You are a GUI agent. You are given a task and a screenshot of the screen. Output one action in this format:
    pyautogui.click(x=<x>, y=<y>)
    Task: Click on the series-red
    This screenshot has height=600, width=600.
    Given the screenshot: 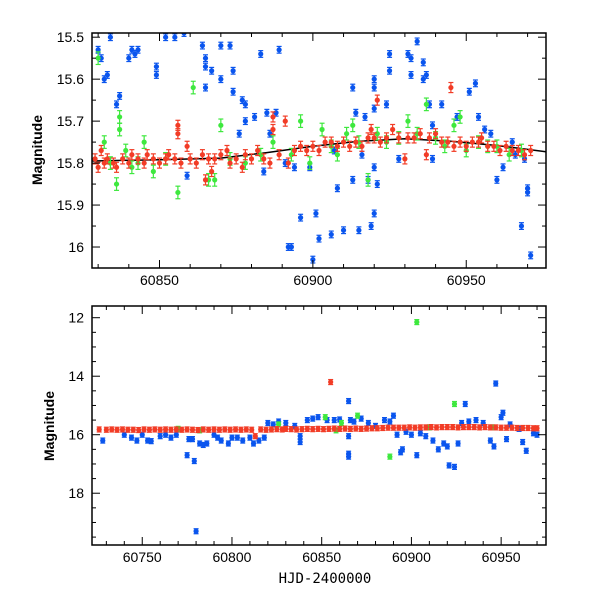 What is the action you would take?
    pyautogui.click(x=313, y=133)
    